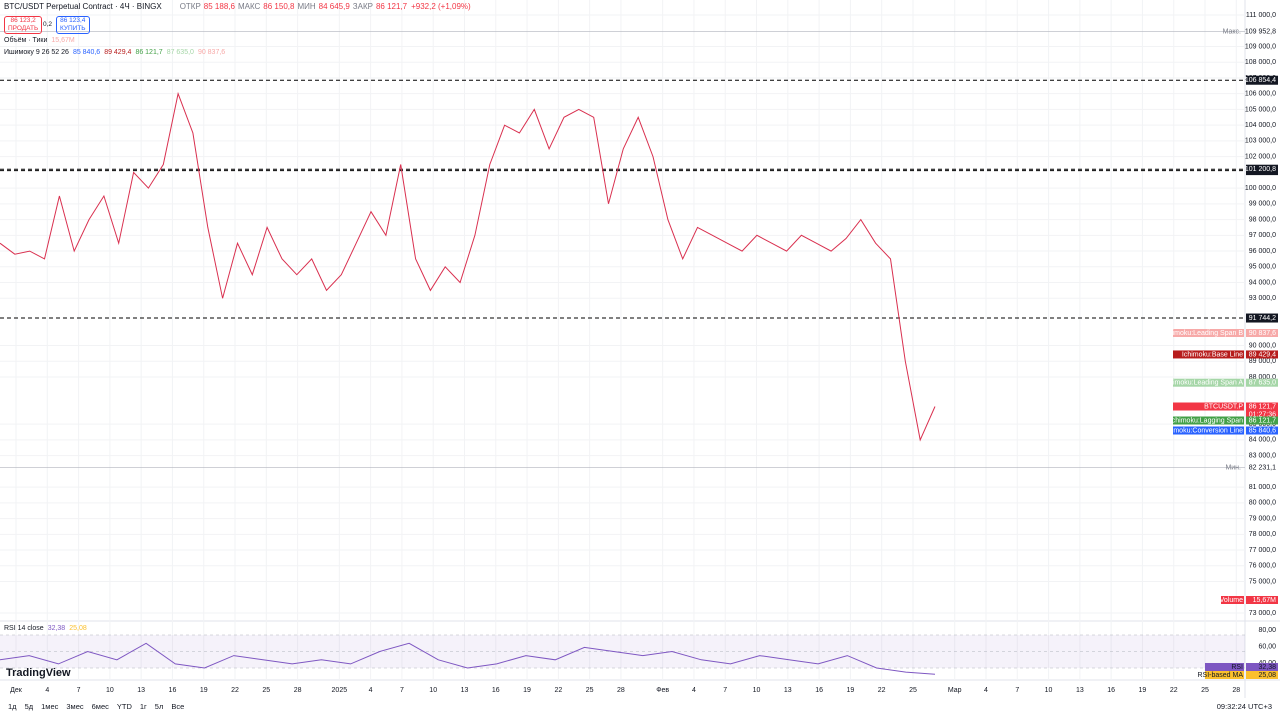 This screenshot has width=1280, height=720. Describe the element at coordinates (1223, 406) in the screenshot. I see `overlay-name: BTCUSDT.P` at that location.